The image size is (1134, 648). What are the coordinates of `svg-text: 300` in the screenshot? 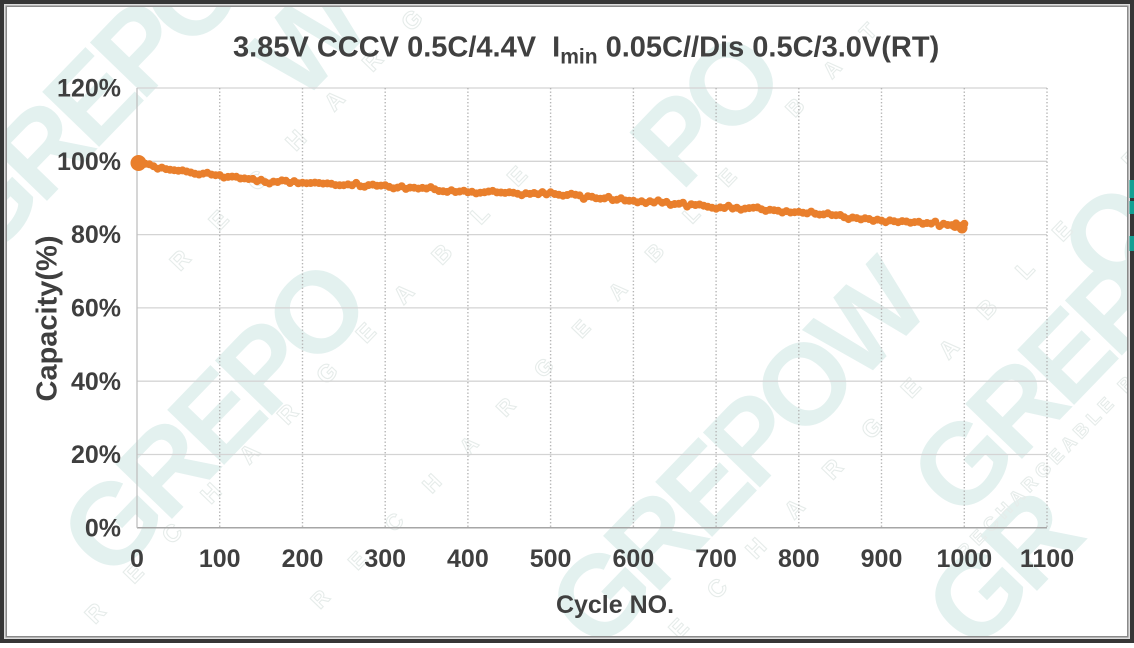 It's located at (385, 559).